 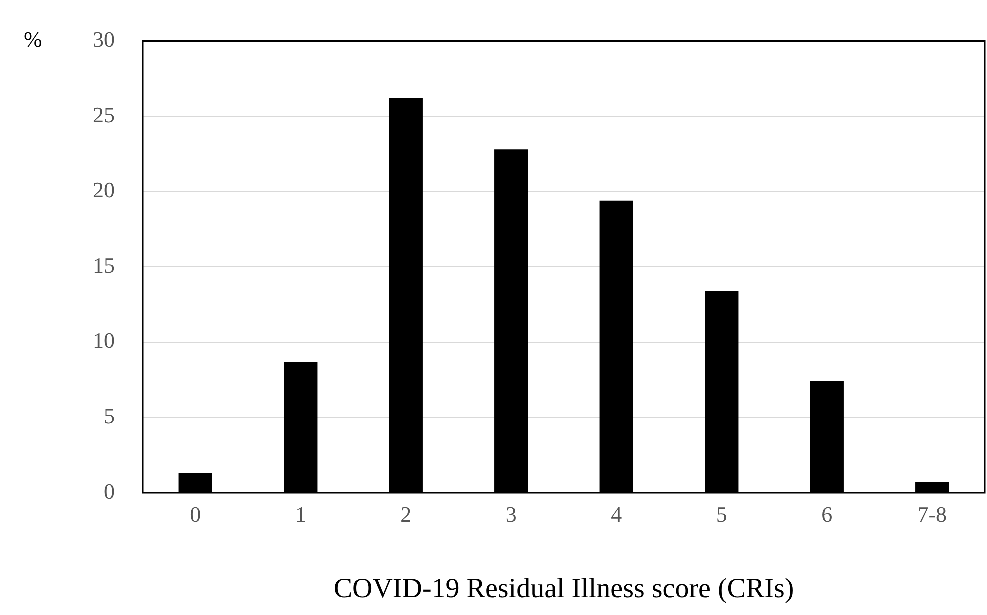 I want to click on x-tick-label: 1, so click(x=300, y=514).